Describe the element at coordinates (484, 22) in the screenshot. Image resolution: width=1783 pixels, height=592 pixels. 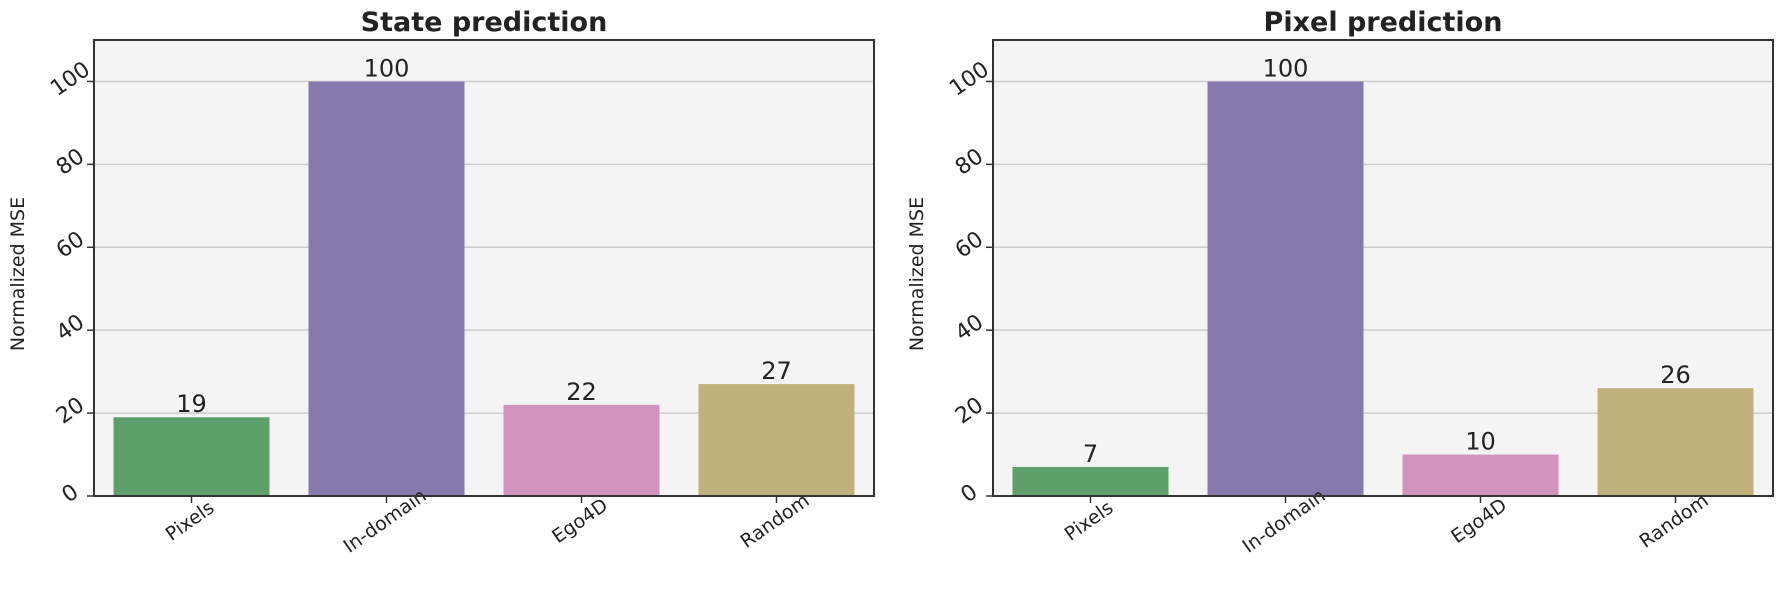
I see `chart-title: State prediction` at that location.